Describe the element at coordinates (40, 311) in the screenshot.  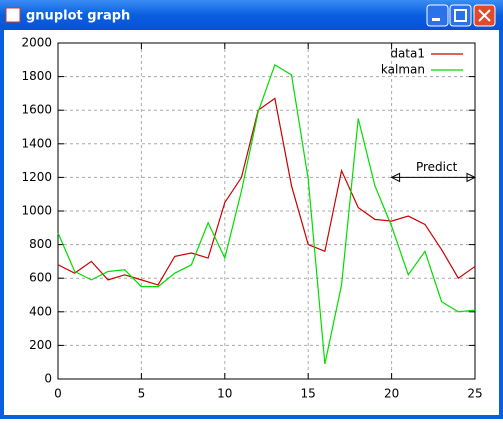
I see `y-tick-label: 400` at that location.